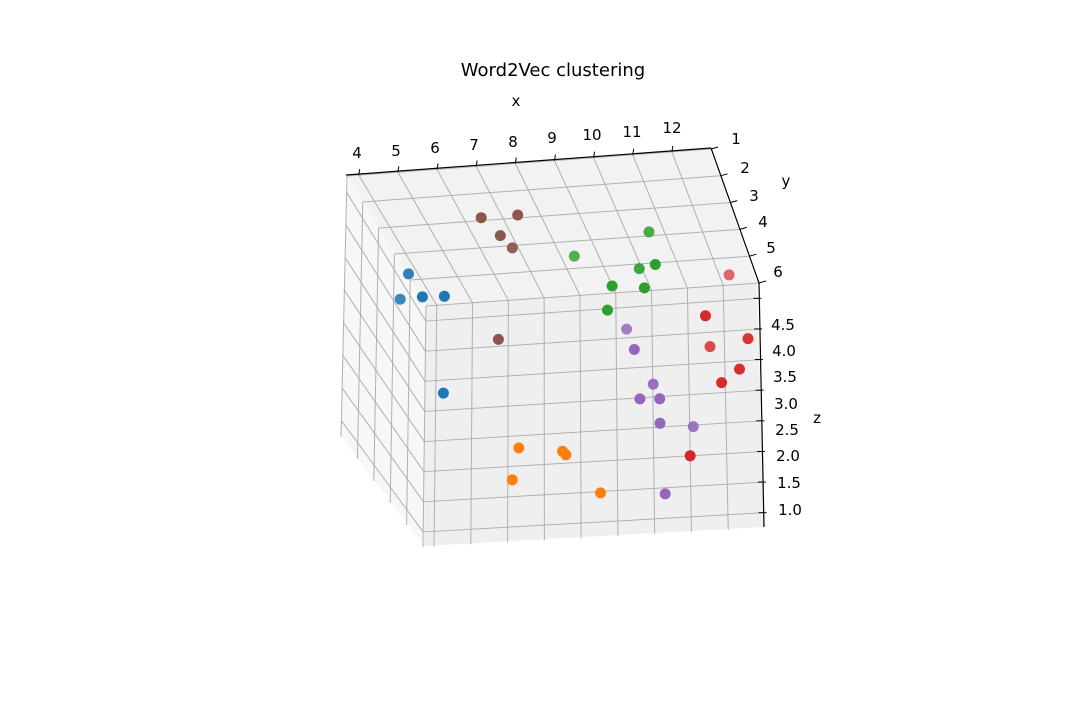 The height and width of the screenshot is (720, 1080). What do you see at coordinates (761, 405) in the screenshot?
I see `z-axis-line` at bounding box center [761, 405].